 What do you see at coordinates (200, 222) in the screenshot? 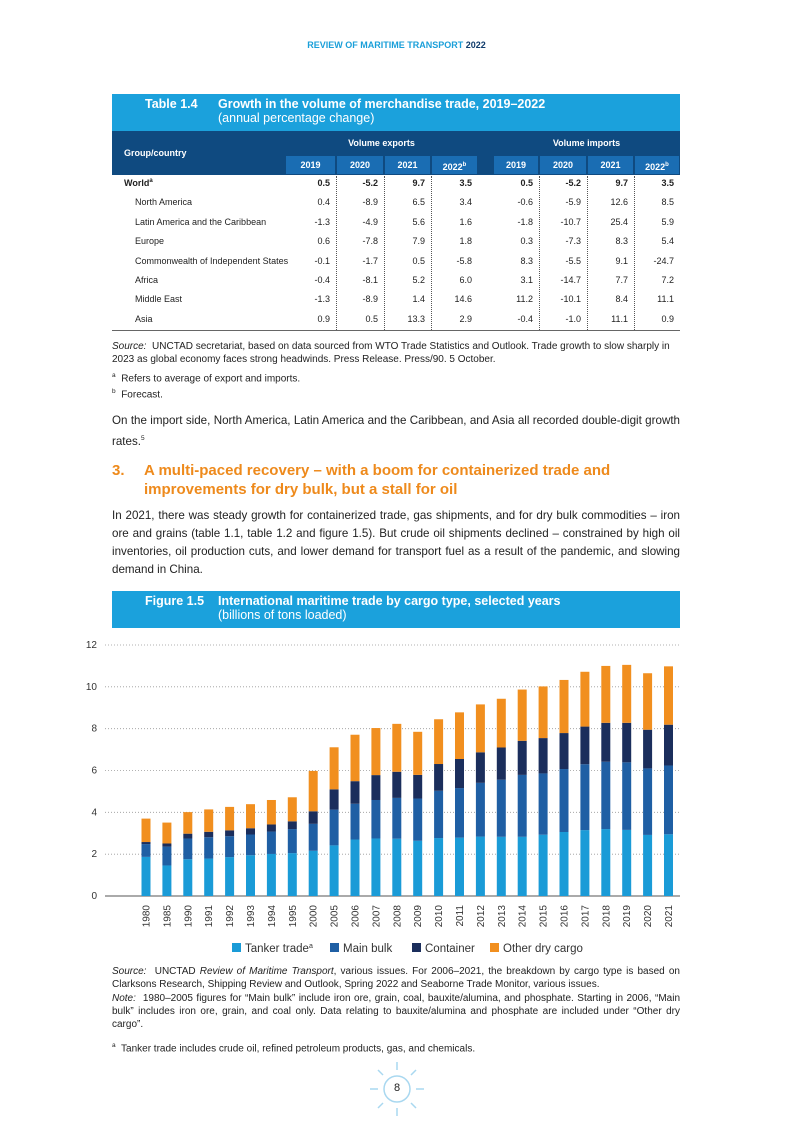
I see `row-name: Latin America and the Caribbean` at bounding box center [200, 222].